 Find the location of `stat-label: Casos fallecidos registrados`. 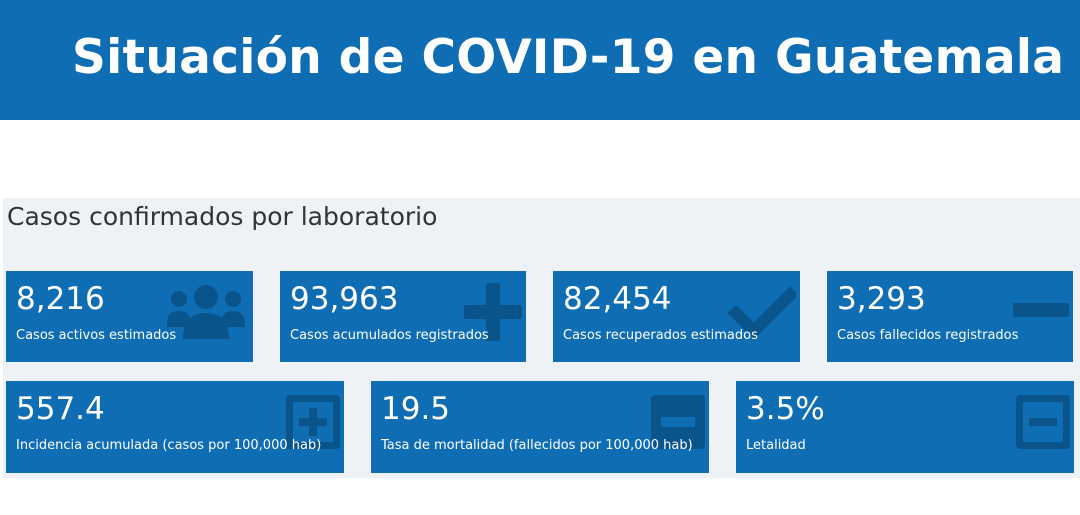

stat-label: Casos fallecidos registrados is located at coordinates (928, 335).